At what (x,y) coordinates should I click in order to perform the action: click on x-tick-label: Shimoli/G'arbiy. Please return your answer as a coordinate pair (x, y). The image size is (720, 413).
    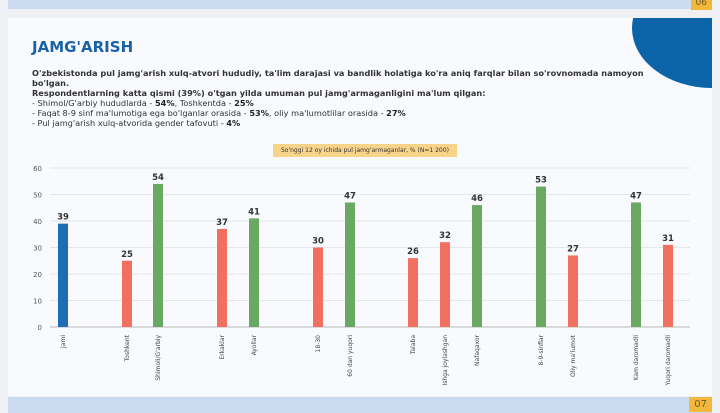
    Looking at the image, I should click on (158, 358).